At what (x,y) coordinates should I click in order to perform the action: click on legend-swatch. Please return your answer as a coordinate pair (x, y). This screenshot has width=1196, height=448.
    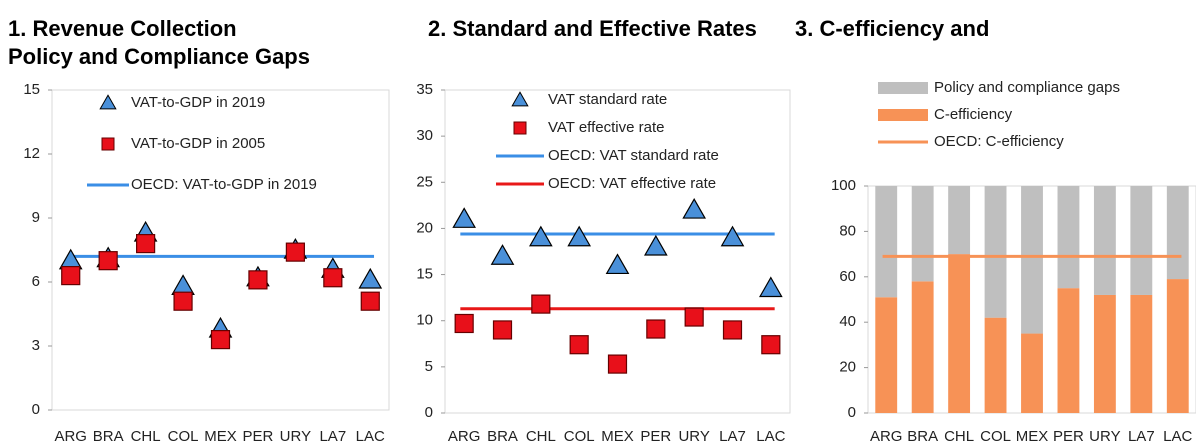
    Looking at the image, I should click on (903, 88).